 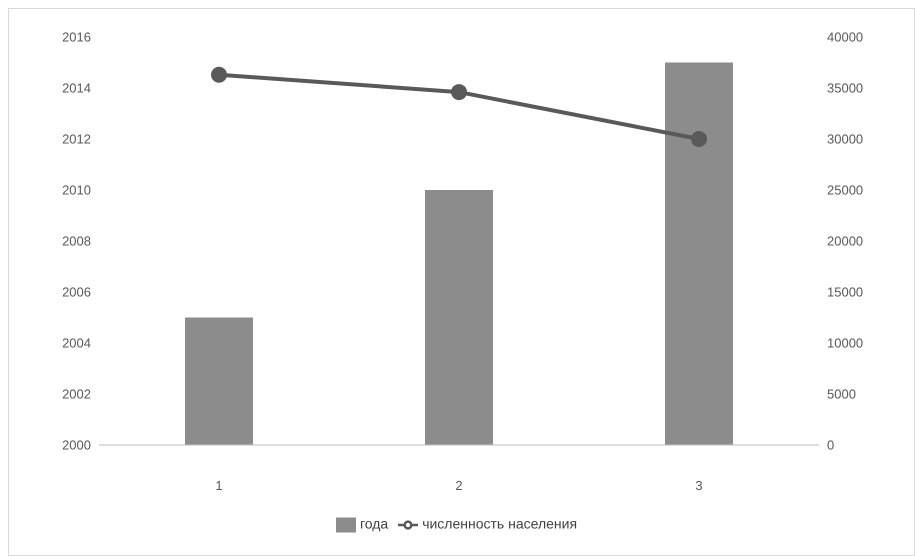 What do you see at coordinates (845, 241) in the screenshot?
I see `y2-tick-label: 20000` at bounding box center [845, 241].